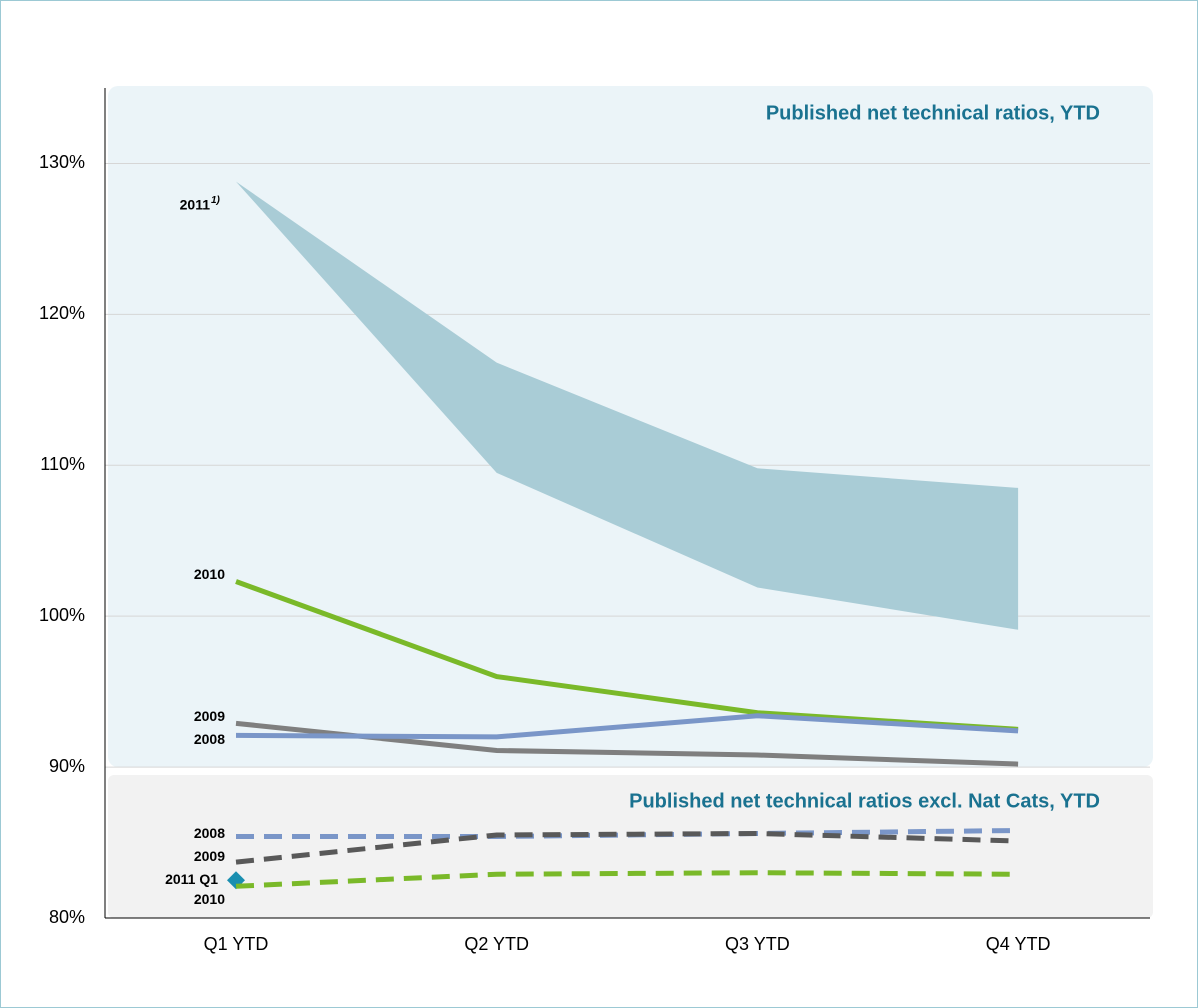 This screenshot has width=1198, height=1008. What do you see at coordinates (933, 113) in the screenshot?
I see `panel-title: Published net technical ratios, YTD` at bounding box center [933, 113].